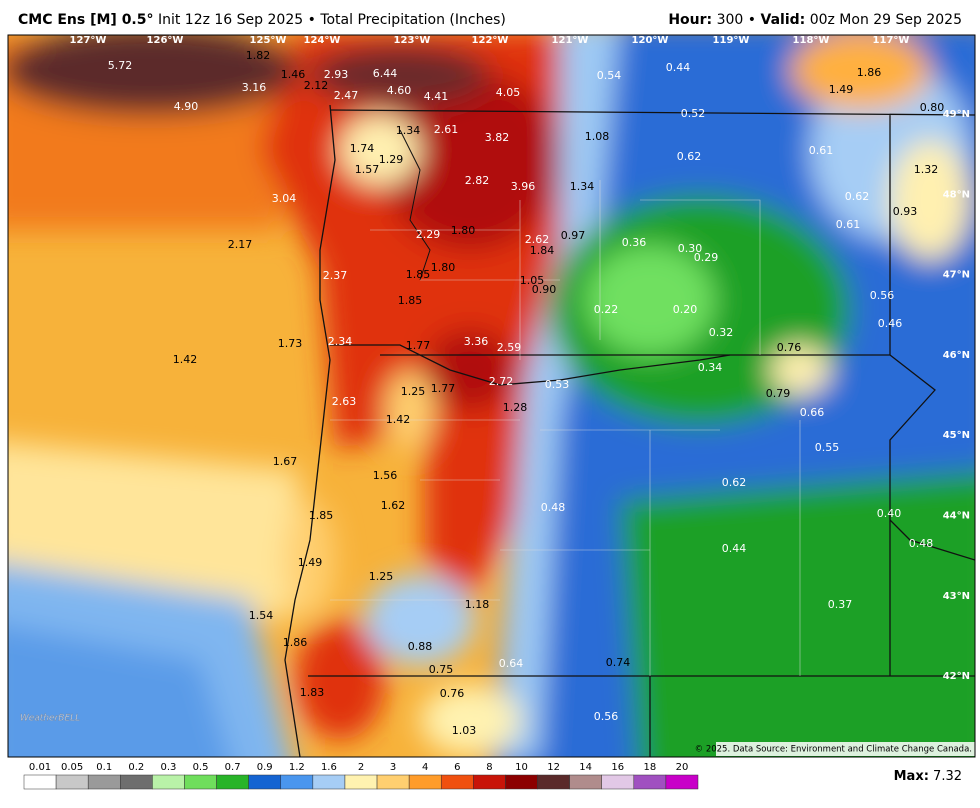 The width and height of the screenshot is (980, 808). Describe the element at coordinates (511, 663) in the screenshot. I see `value-label: 0.64` at that location.